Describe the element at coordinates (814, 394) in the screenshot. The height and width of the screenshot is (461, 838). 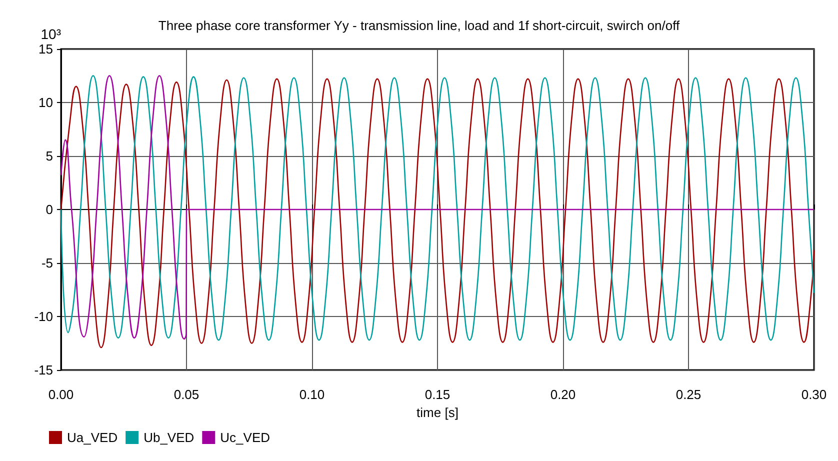
I see `x-tick-label: 0.30` at that location.